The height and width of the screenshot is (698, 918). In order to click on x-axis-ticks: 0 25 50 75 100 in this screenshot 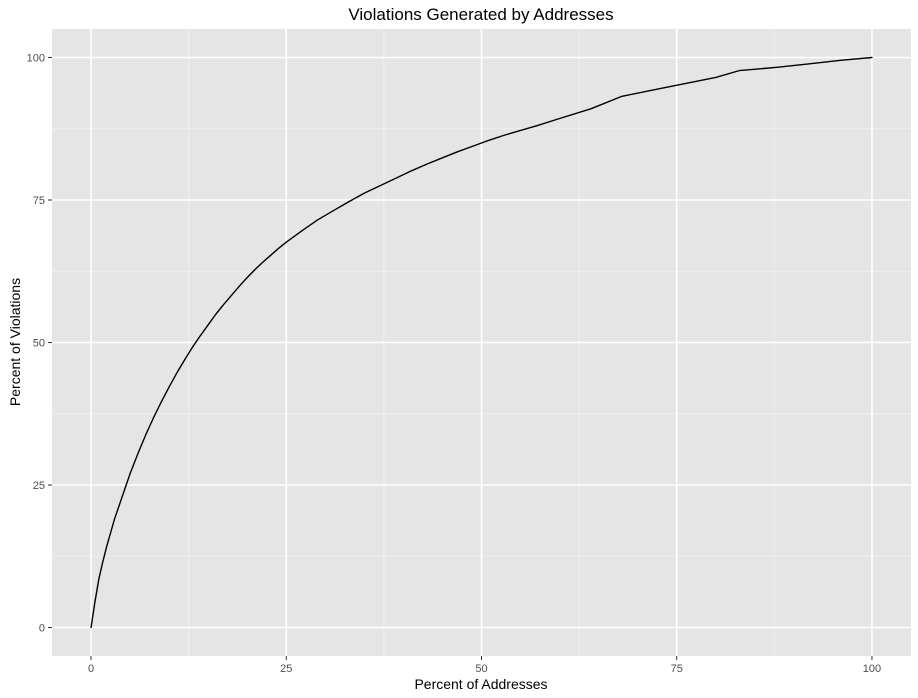, I will do `click(484, 665)`.